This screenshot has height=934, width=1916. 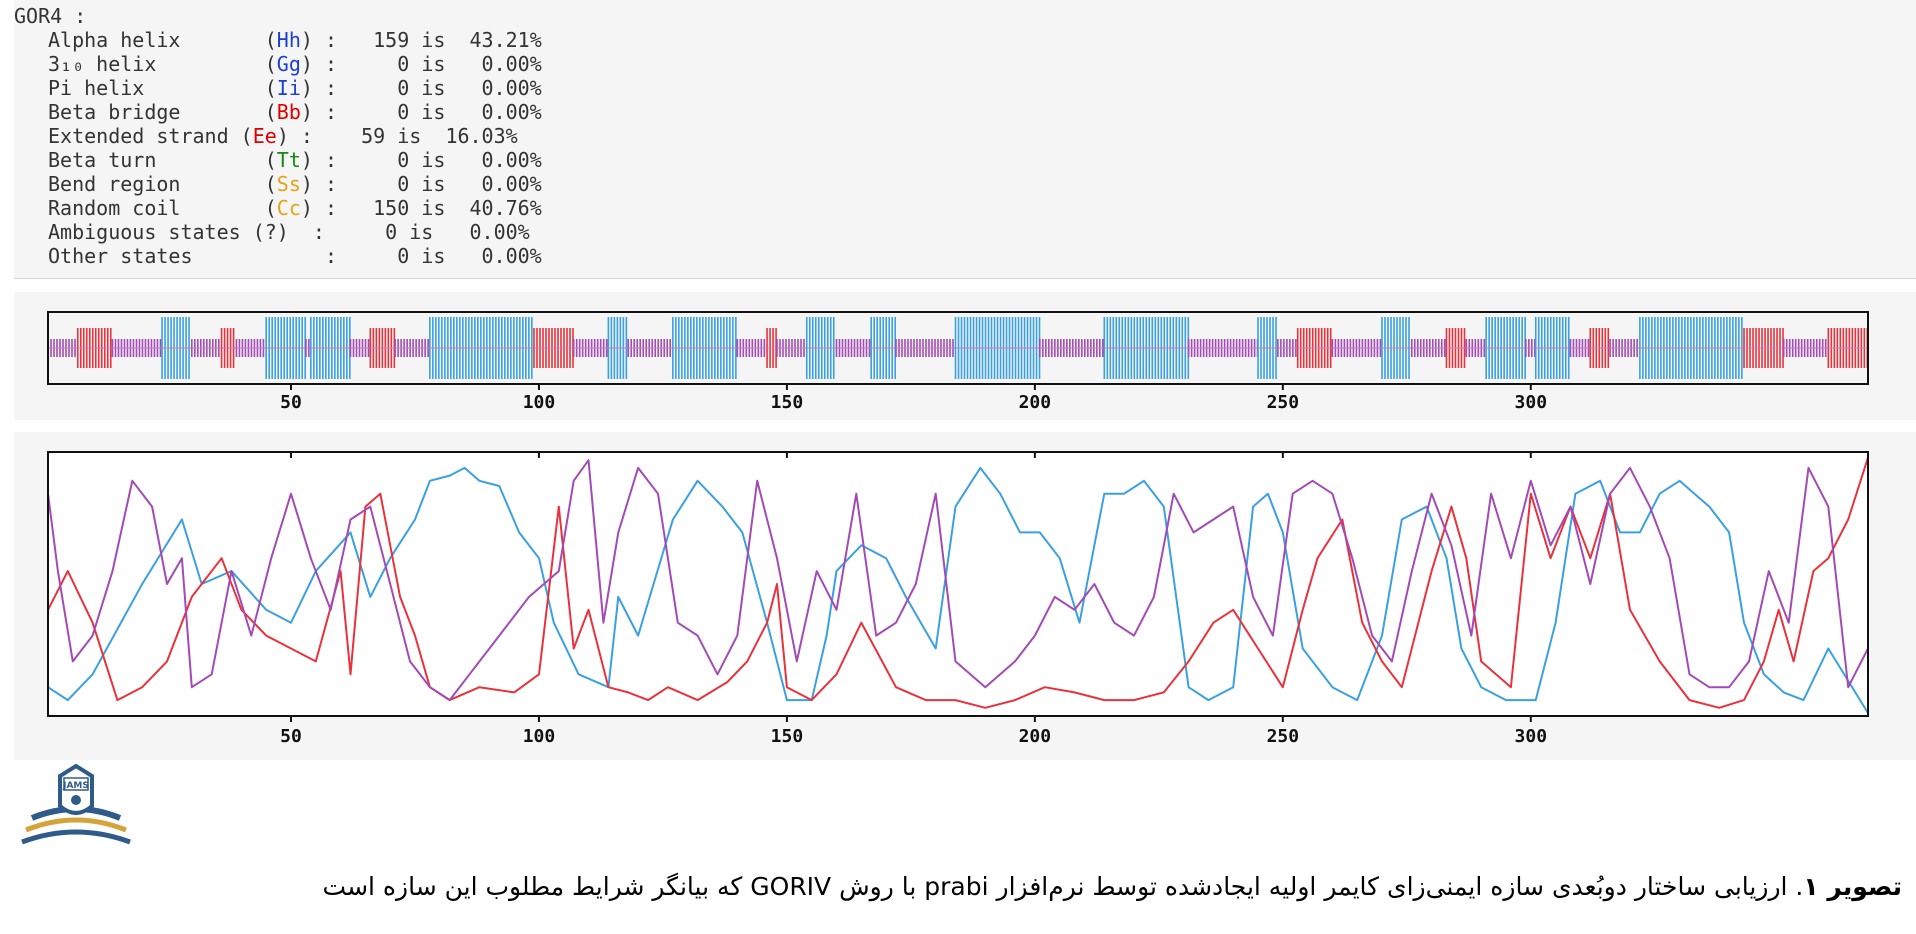 What do you see at coordinates (288, 112) in the screenshot?
I see `stat-code: Bb` at bounding box center [288, 112].